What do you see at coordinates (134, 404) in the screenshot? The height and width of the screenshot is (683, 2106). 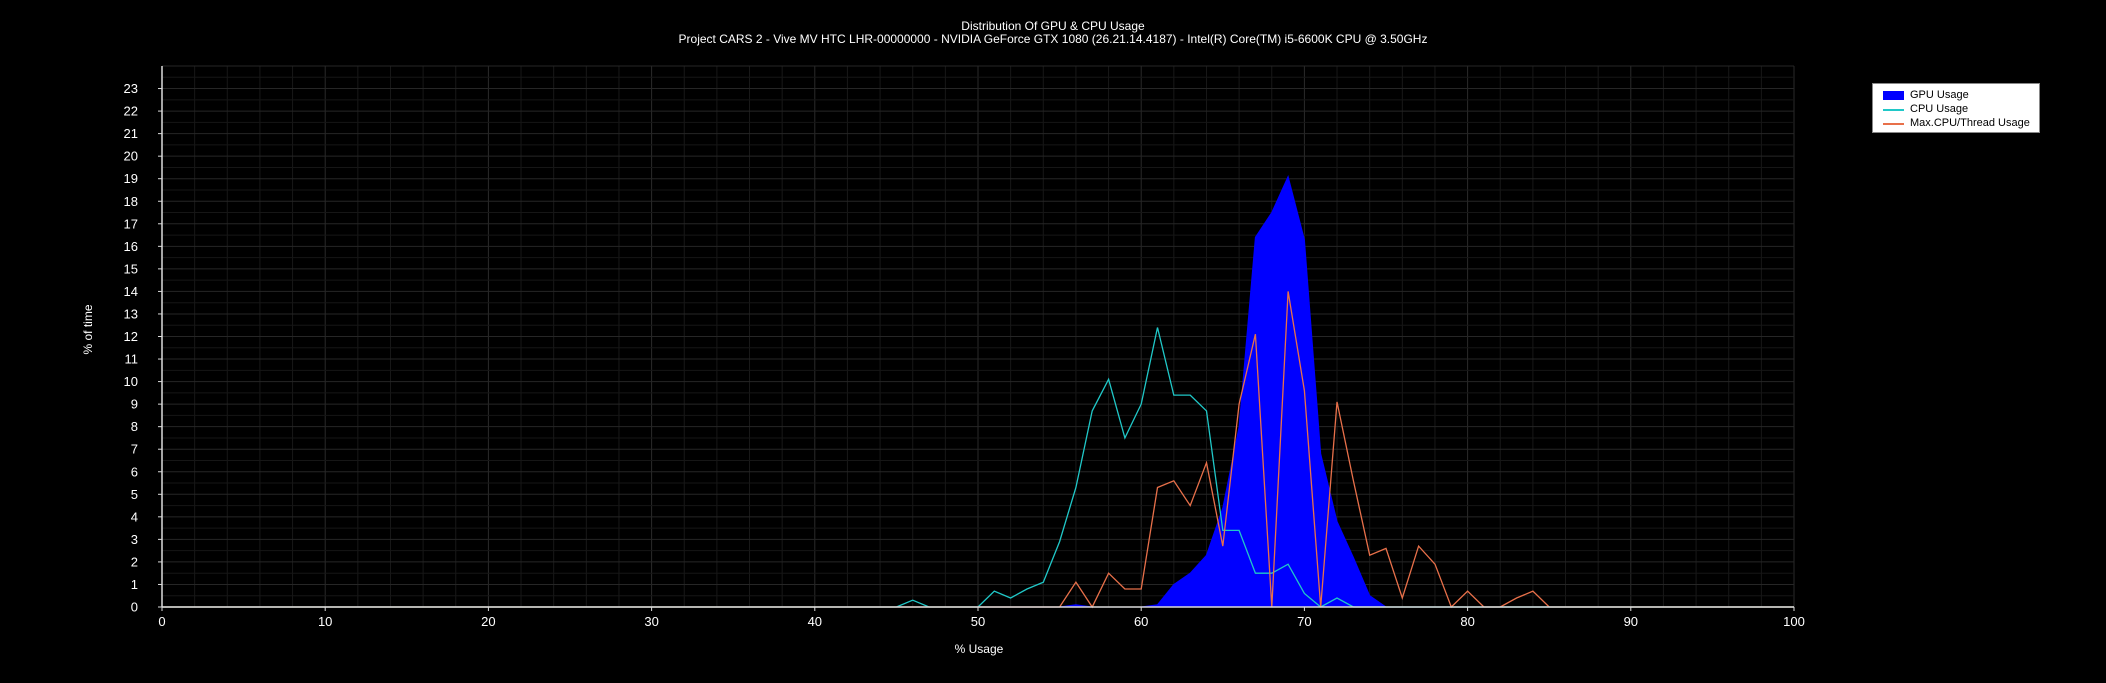 I see `y-tick-label: 9` at bounding box center [134, 404].